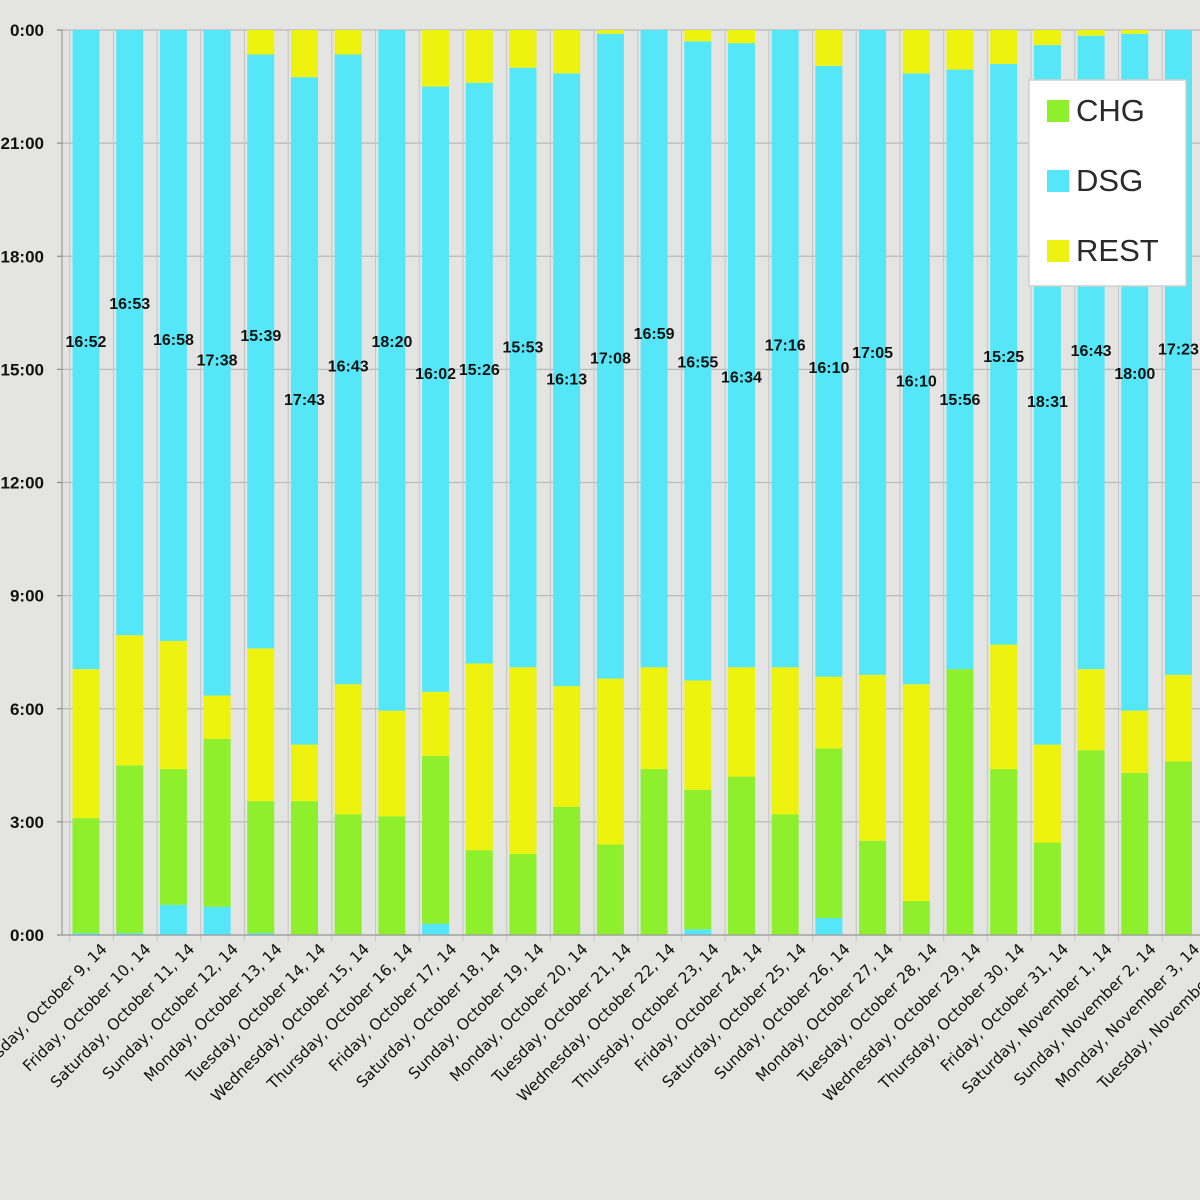 This screenshot has height=1200, width=1200. I want to click on legend-label-chg: CHG, so click(1110, 110).